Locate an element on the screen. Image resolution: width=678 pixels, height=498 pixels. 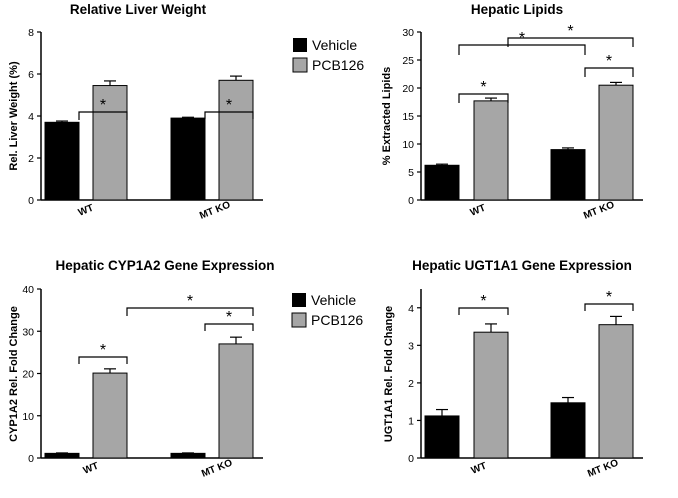
chart-title: Relative Liver Weight is located at coordinates (138, 9).